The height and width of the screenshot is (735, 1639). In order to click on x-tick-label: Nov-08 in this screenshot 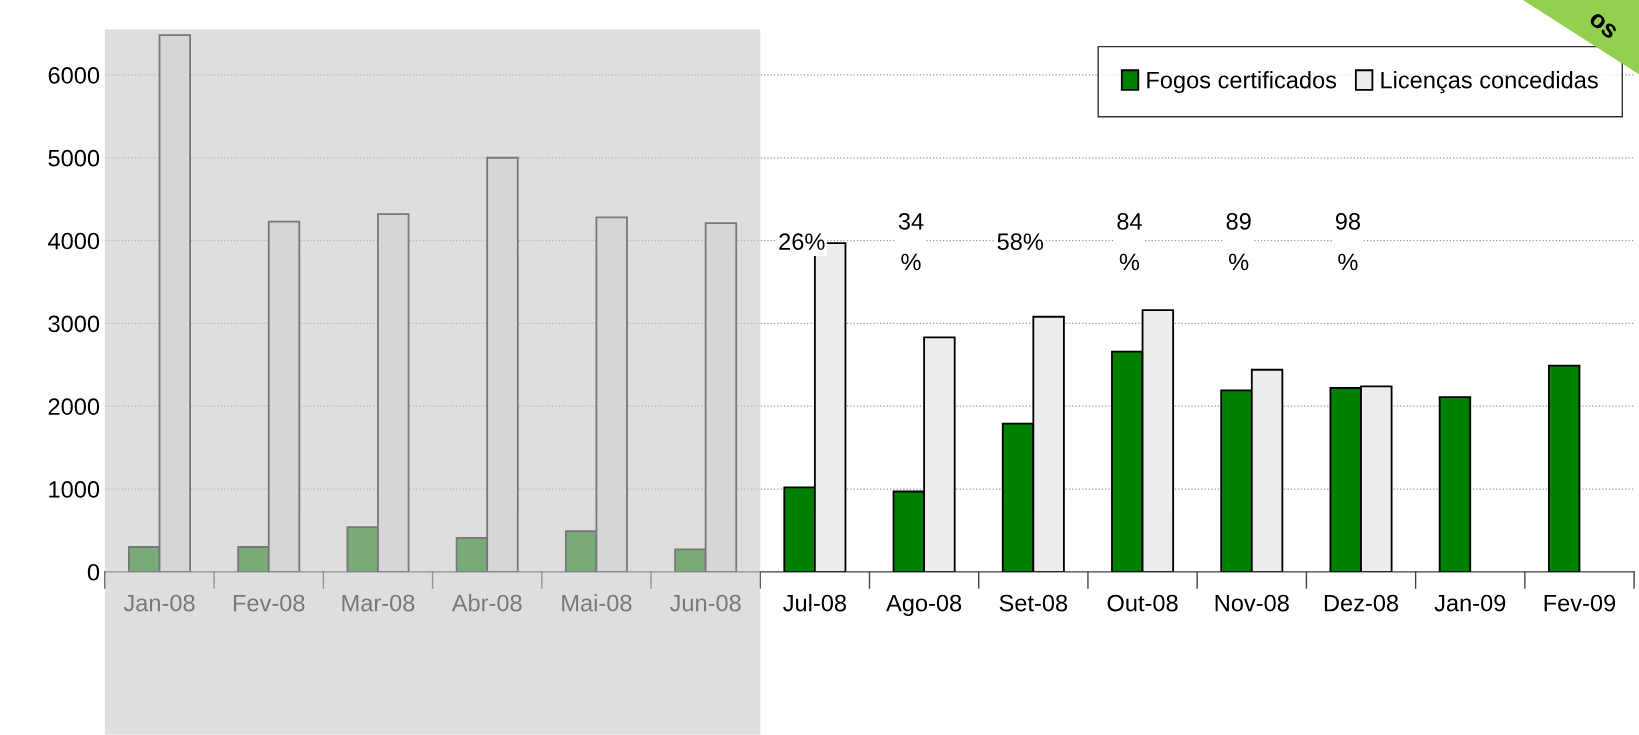, I will do `click(1252, 603)`.